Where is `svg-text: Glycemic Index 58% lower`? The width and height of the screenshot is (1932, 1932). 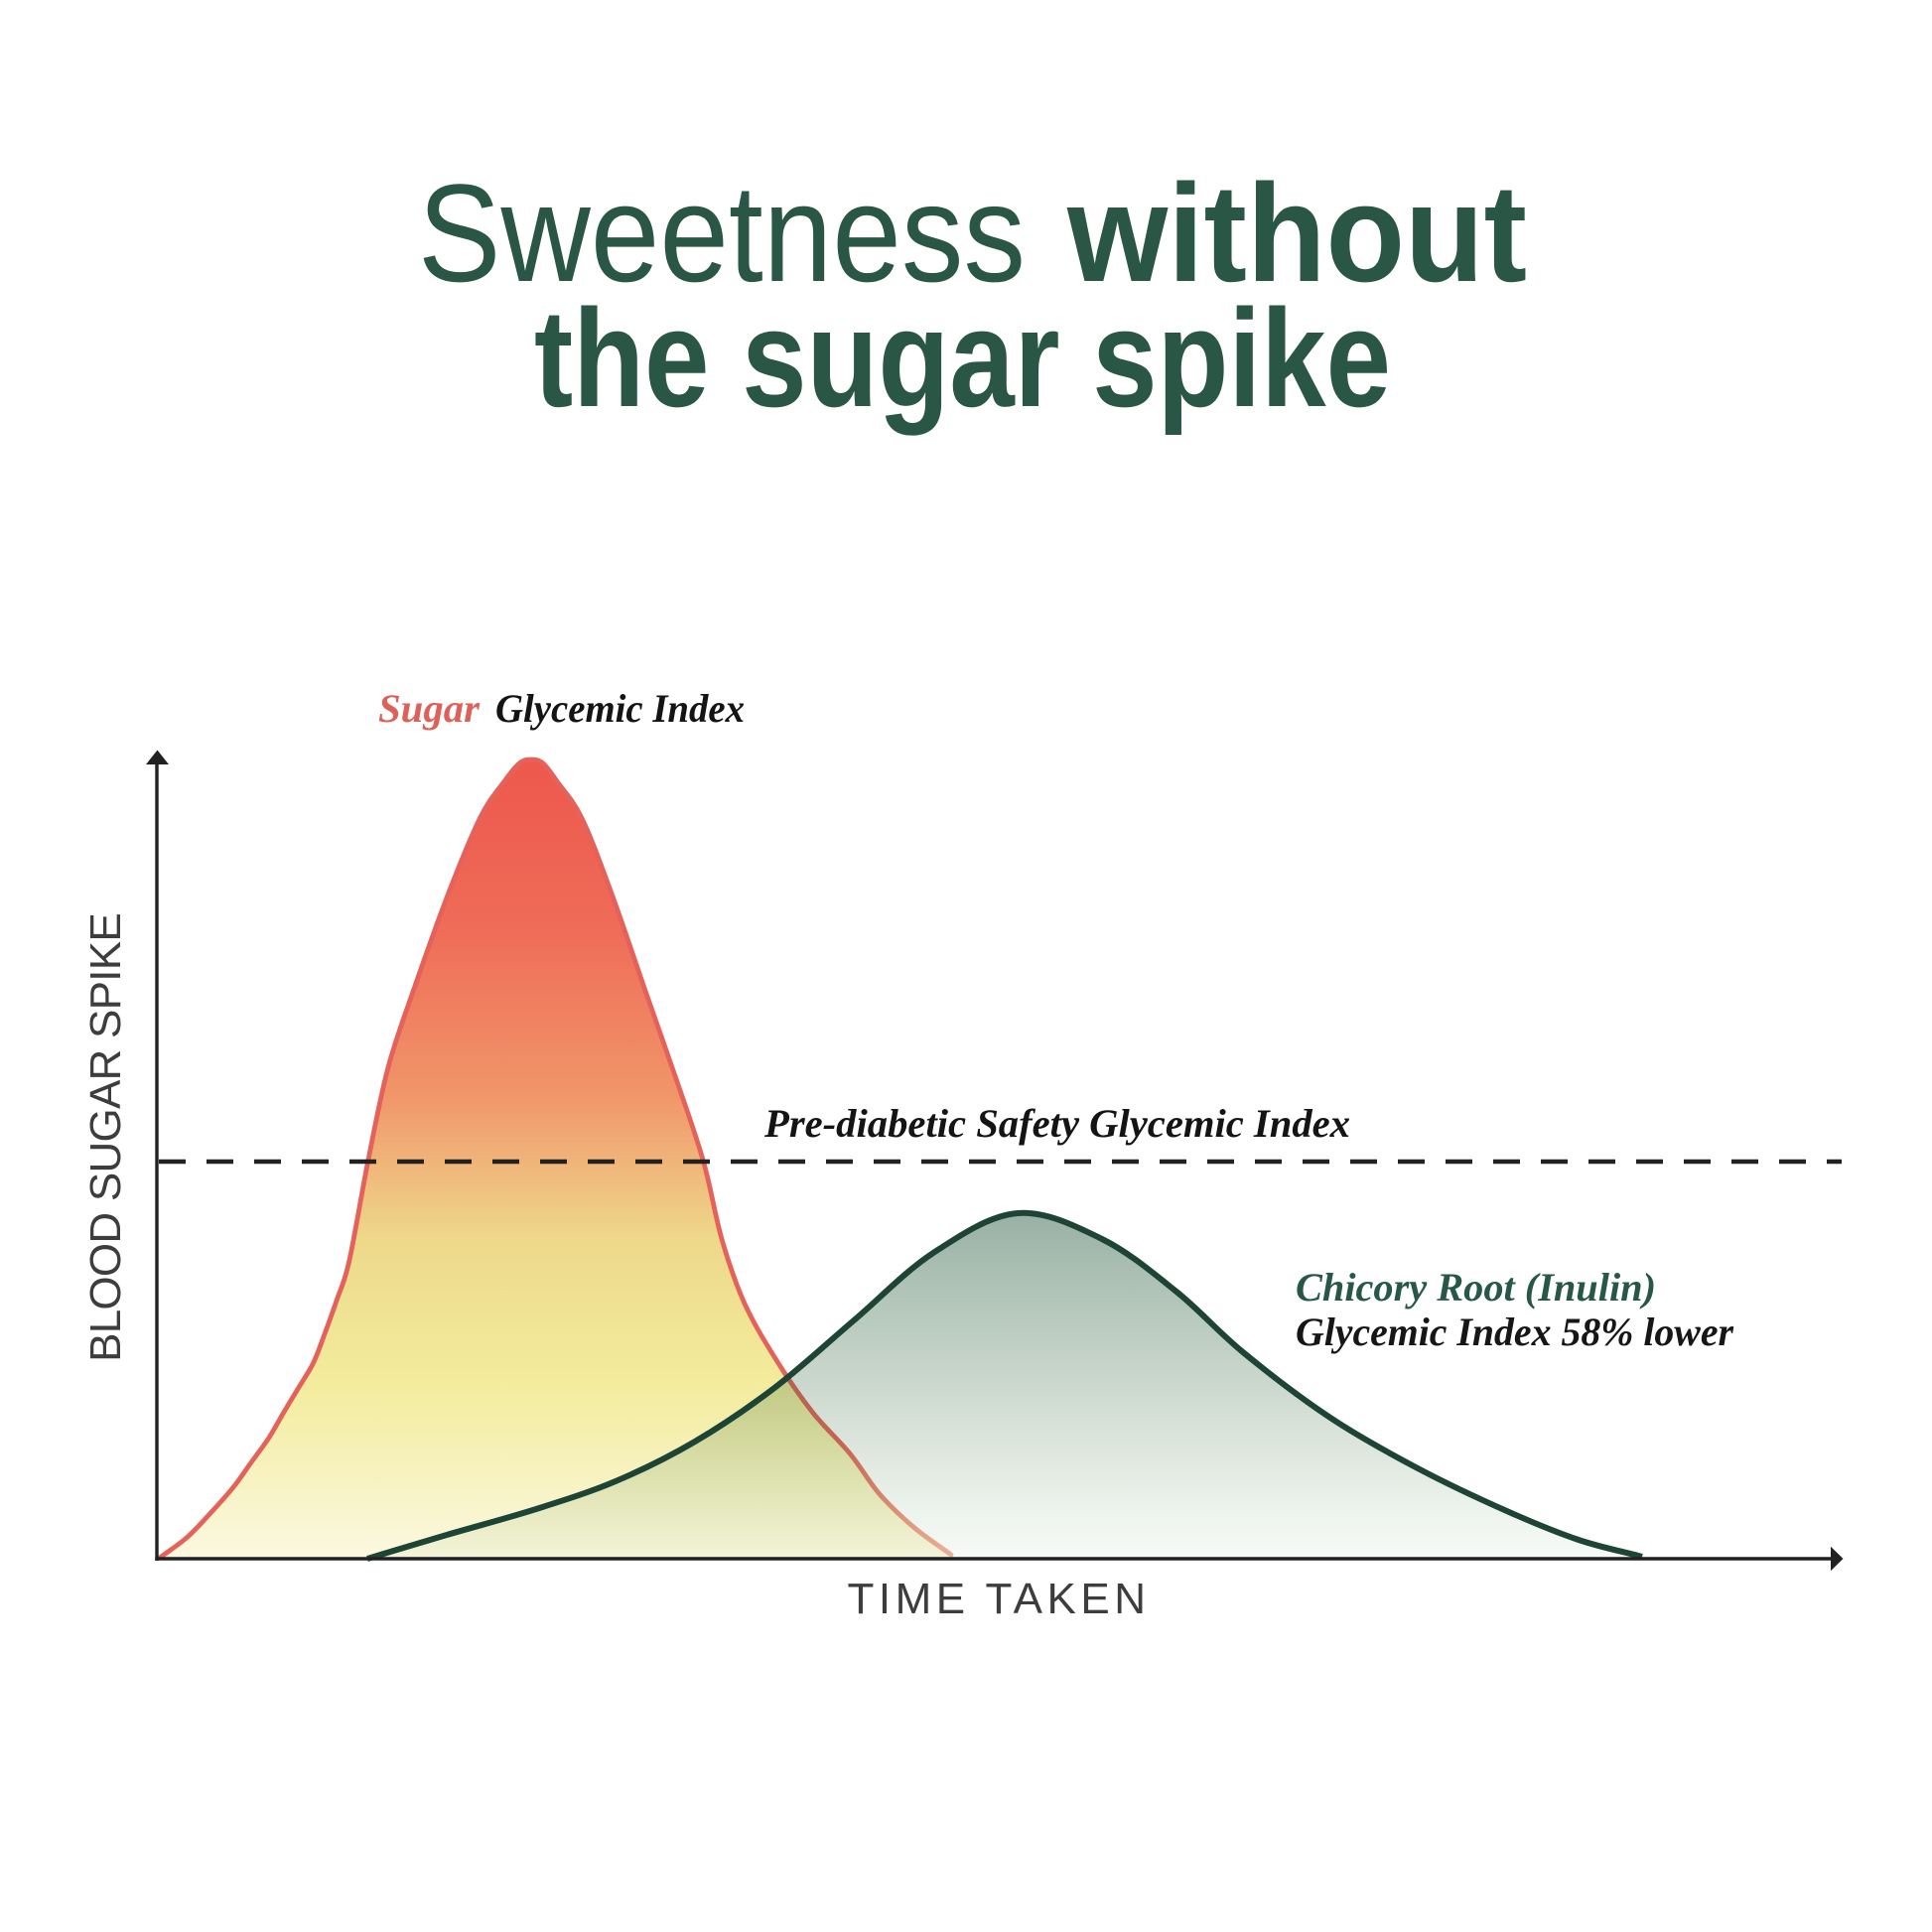 svg-text: Glycemic Index 58% lower is located at coordinates (1515, 1332).